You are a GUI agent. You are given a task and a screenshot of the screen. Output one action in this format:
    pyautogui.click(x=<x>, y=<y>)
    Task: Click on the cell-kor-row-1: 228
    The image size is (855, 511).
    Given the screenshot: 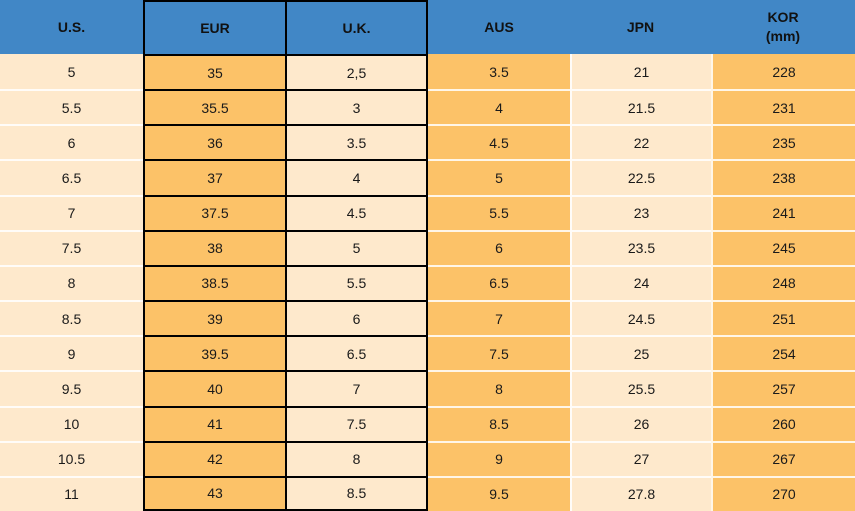 What is the action you would take?
    pyautogui.click(x=783, y=72)
    